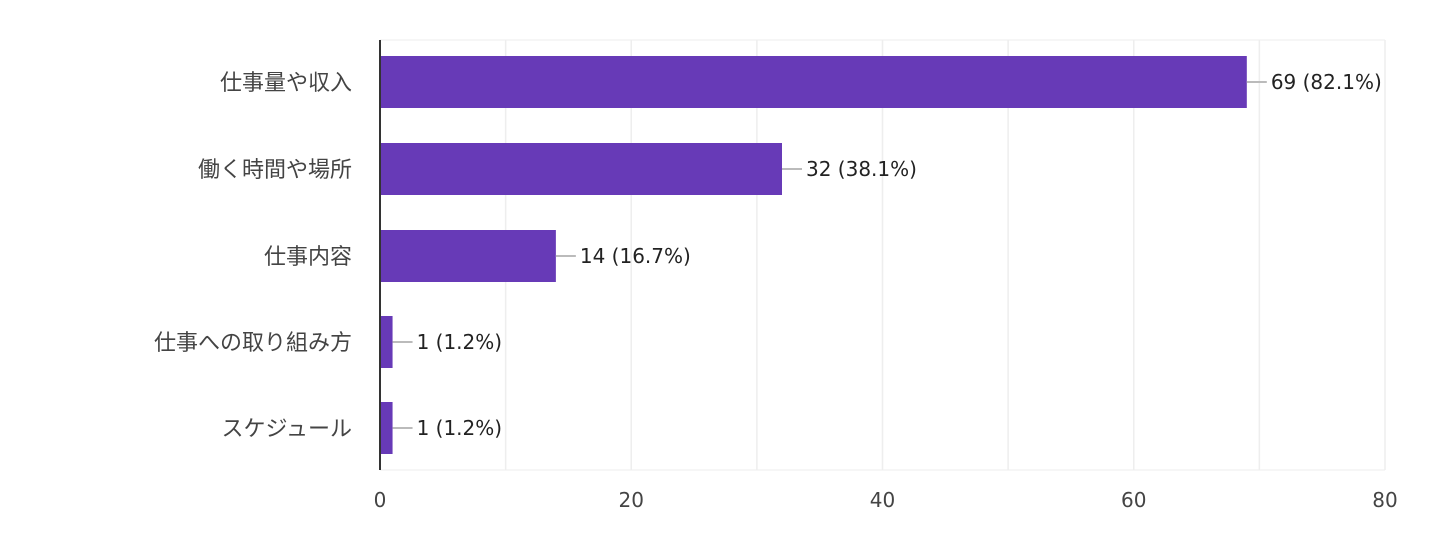  What do you see at coordinates (861, 169) in the screenshot?
I see `data-label: 32 (38.1%)` at bounding box center [861, 169].